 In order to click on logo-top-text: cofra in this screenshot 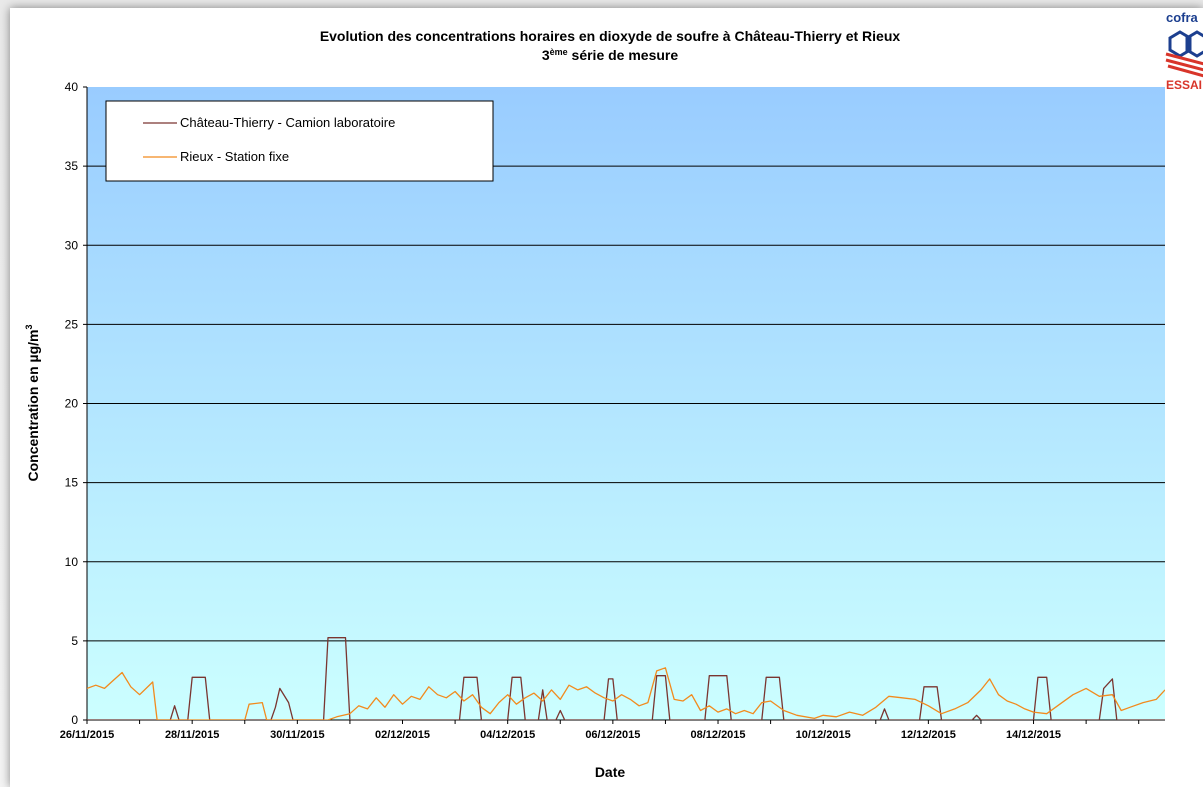, I will do `click(1182, 17)`.